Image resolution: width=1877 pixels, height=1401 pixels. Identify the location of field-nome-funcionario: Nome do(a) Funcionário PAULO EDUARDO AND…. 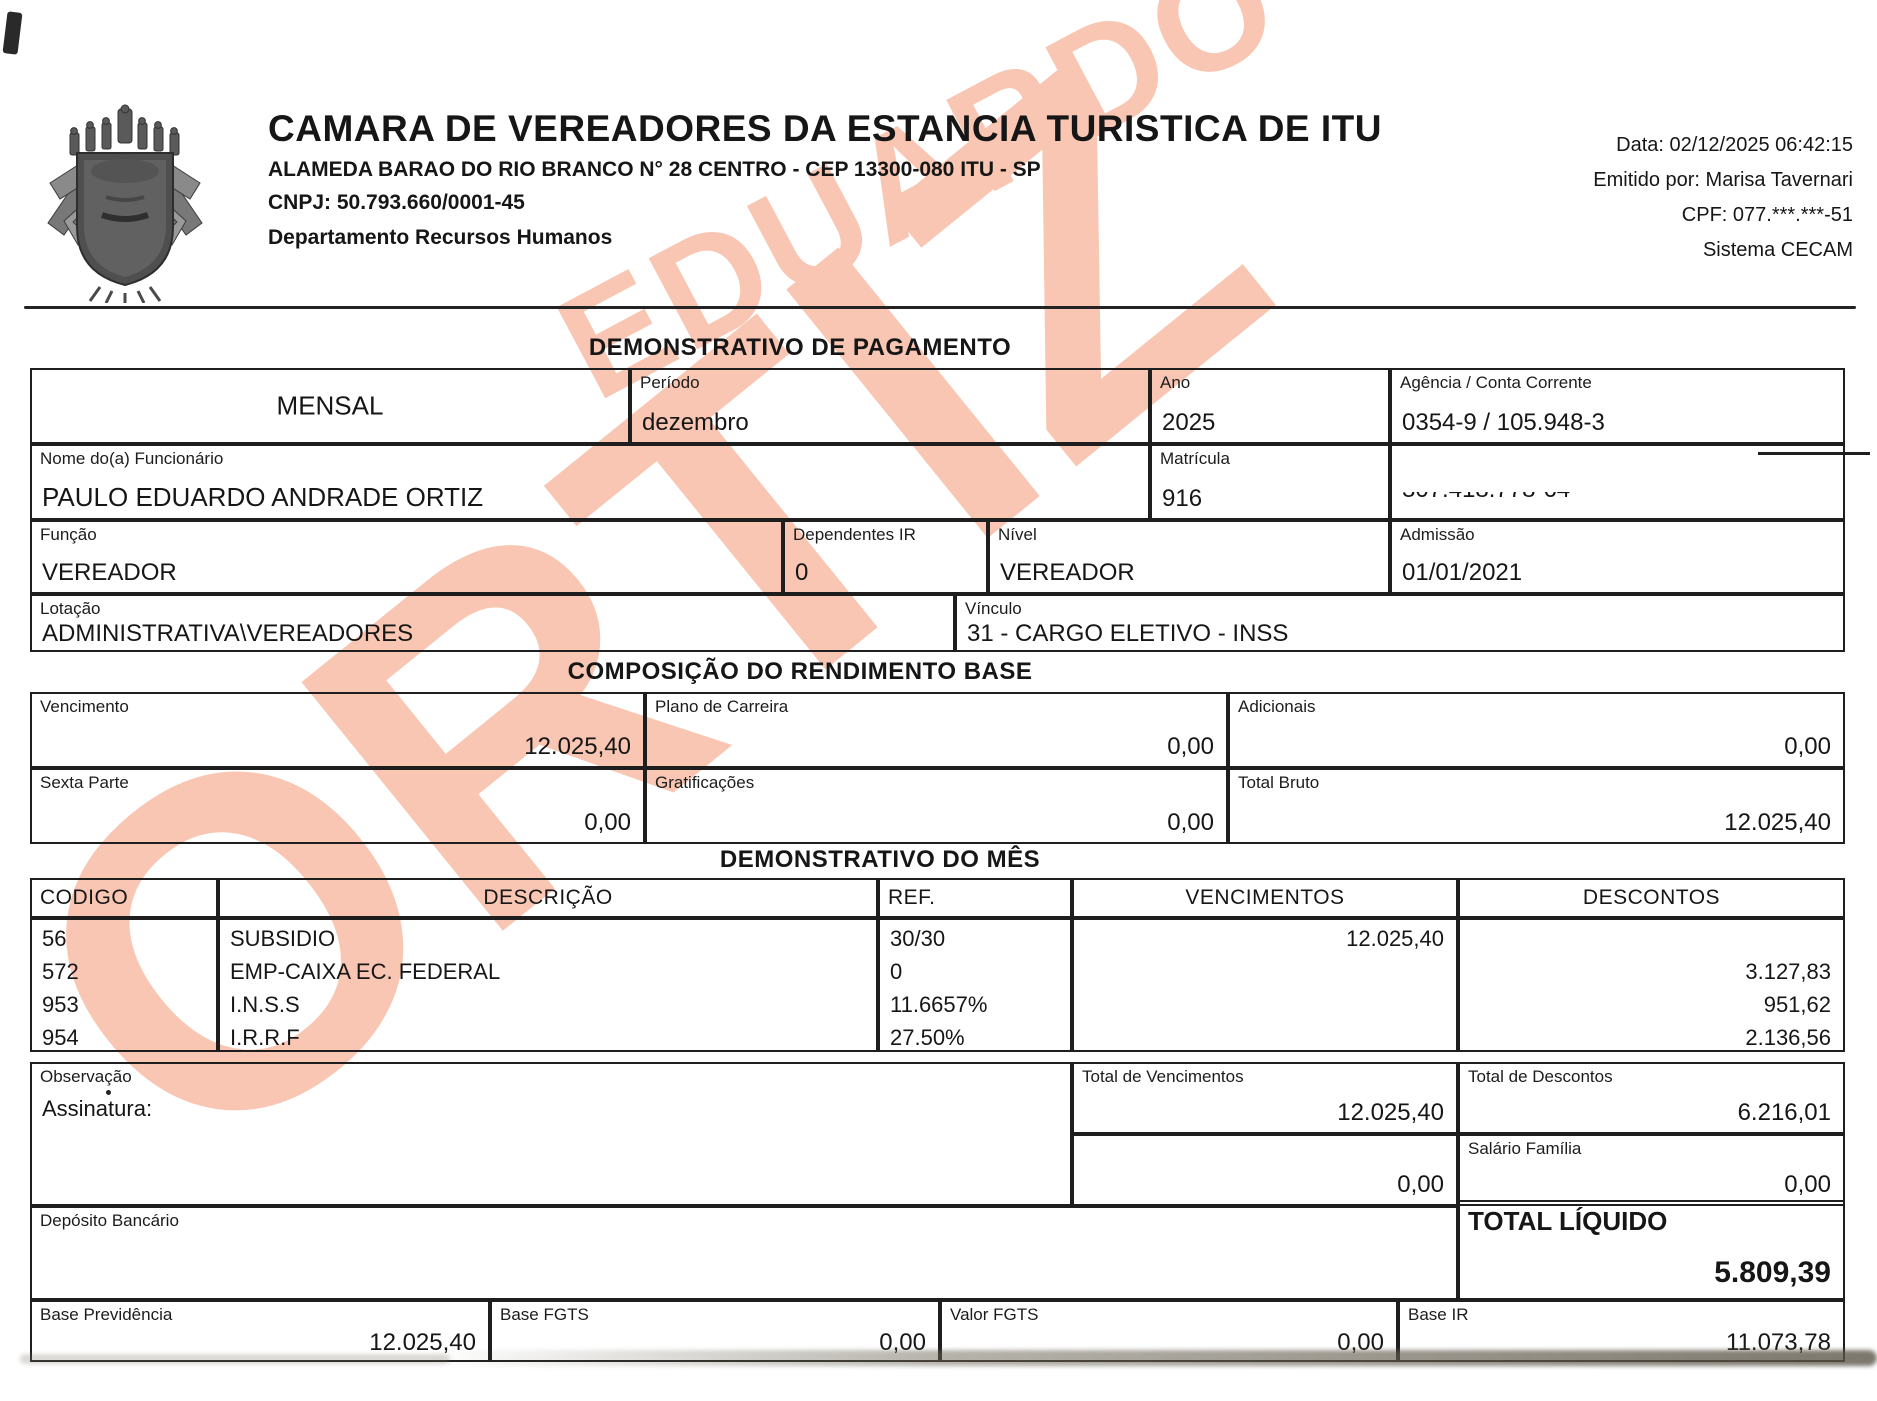
(590, 482).